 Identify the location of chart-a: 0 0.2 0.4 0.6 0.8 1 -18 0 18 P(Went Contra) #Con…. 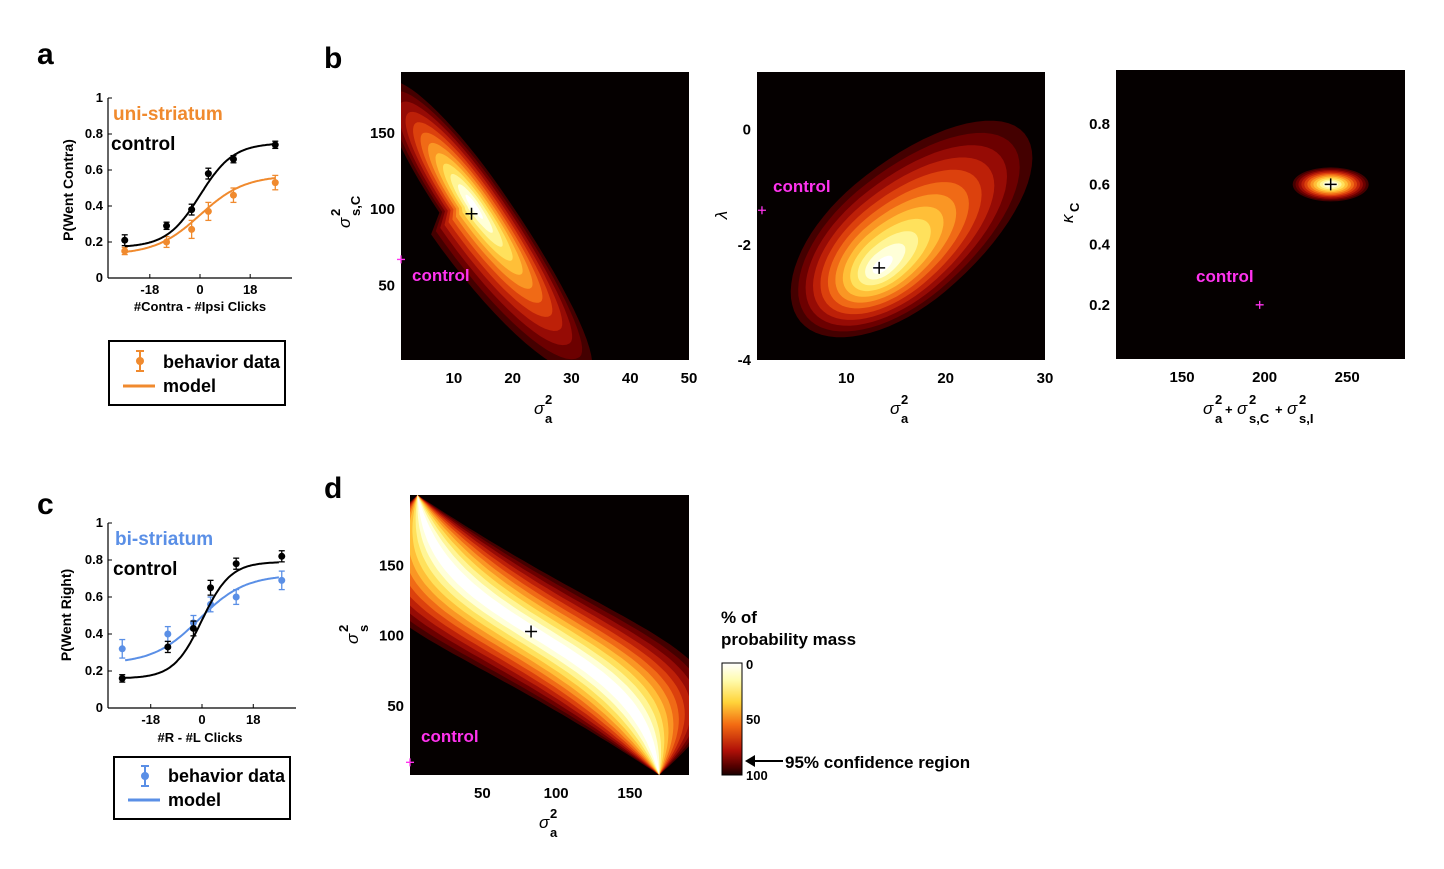
(176, 202).